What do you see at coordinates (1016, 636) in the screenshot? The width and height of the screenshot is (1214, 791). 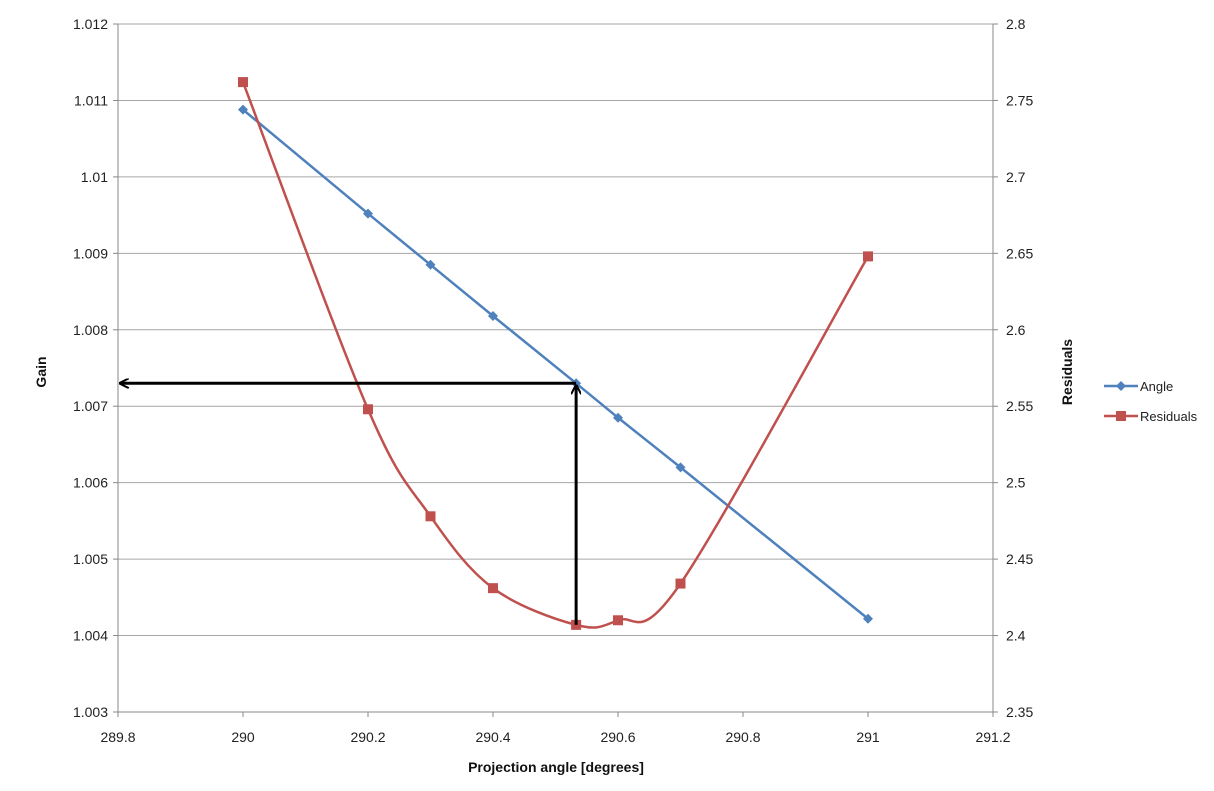 I see `y2-tick-label: 2.4` at bounding box center [1016, 636].